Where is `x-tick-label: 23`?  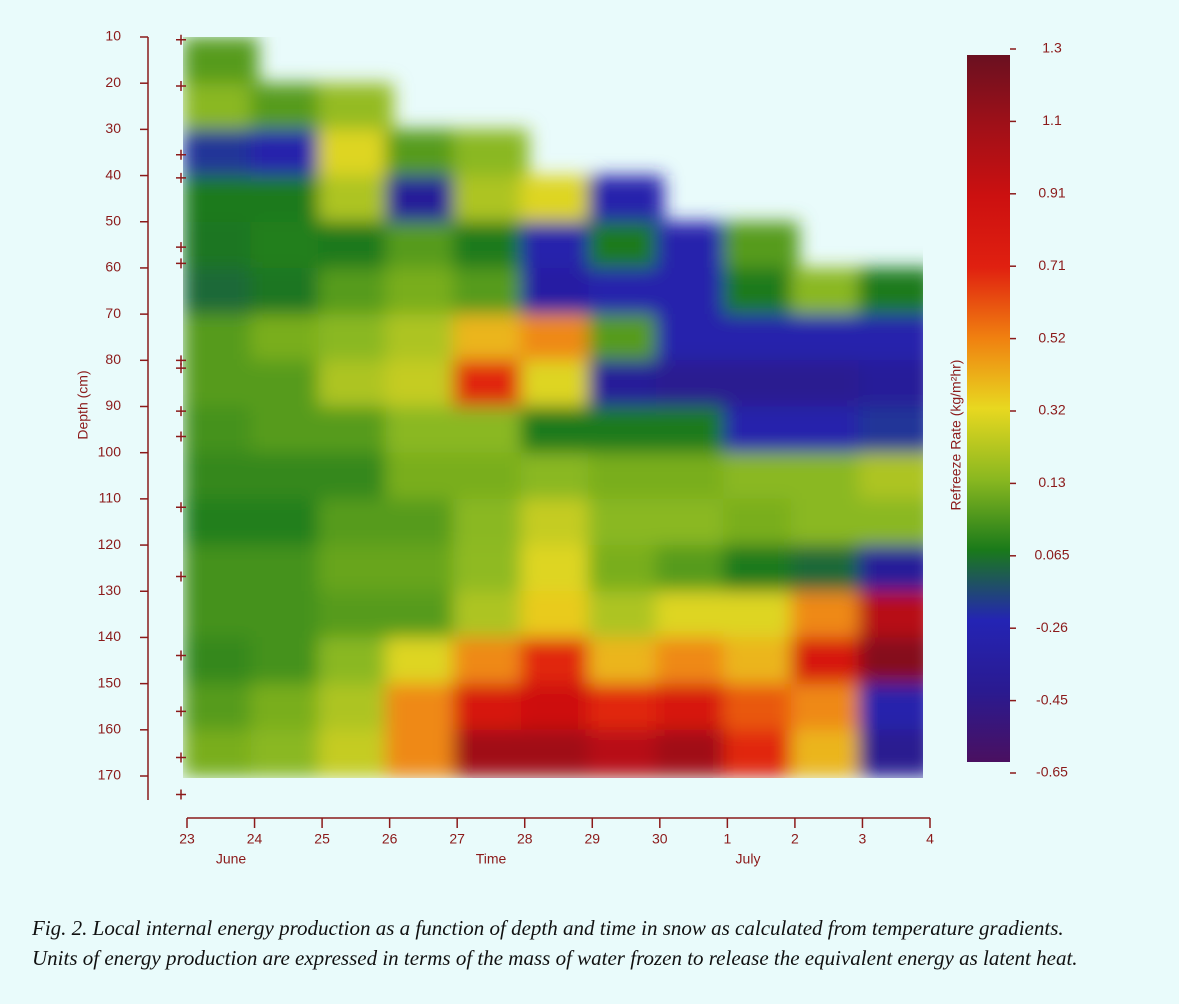 x-tick-label: 23 is located at coordinates (187, 839).